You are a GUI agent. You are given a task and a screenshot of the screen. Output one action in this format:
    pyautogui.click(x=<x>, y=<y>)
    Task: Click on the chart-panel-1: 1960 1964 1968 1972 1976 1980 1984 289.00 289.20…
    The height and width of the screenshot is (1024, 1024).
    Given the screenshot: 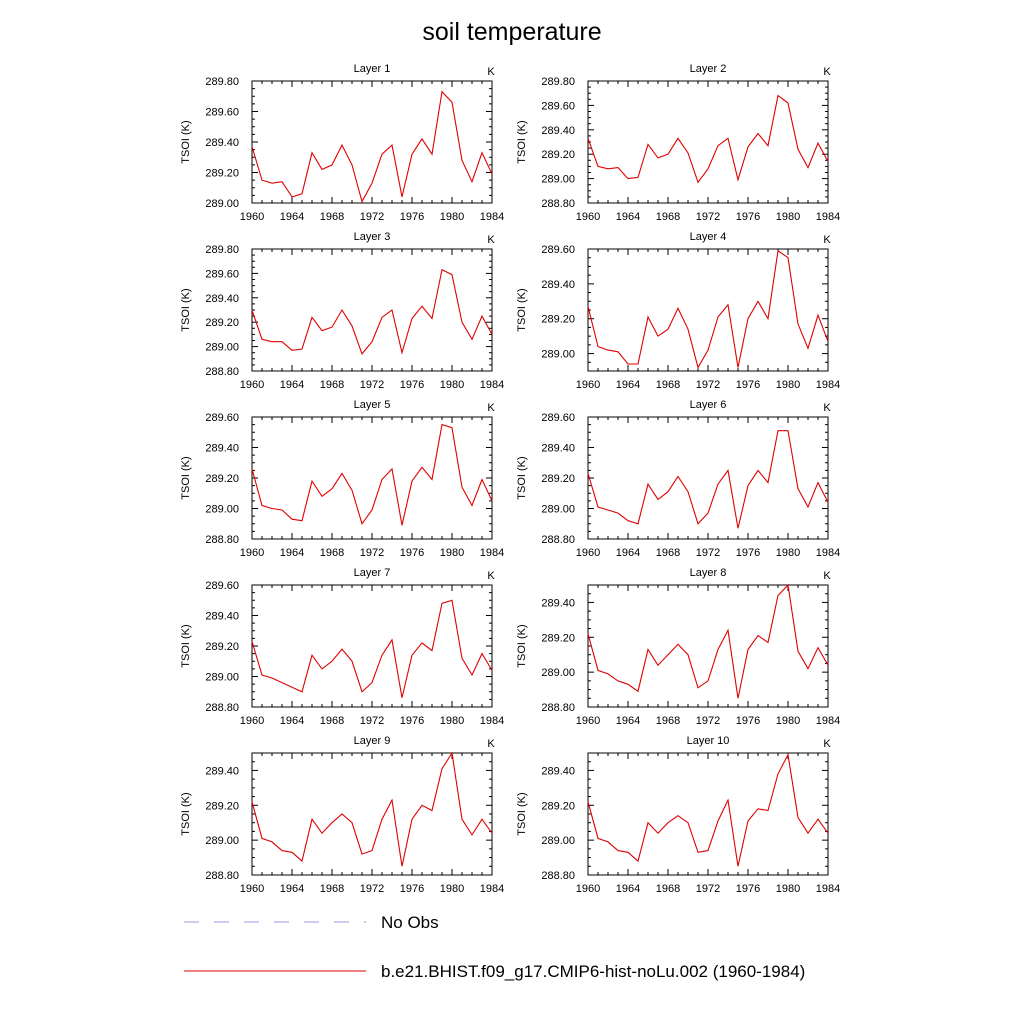 What is the action you would take?
    pyautogui.click(x=342, y=143)
    